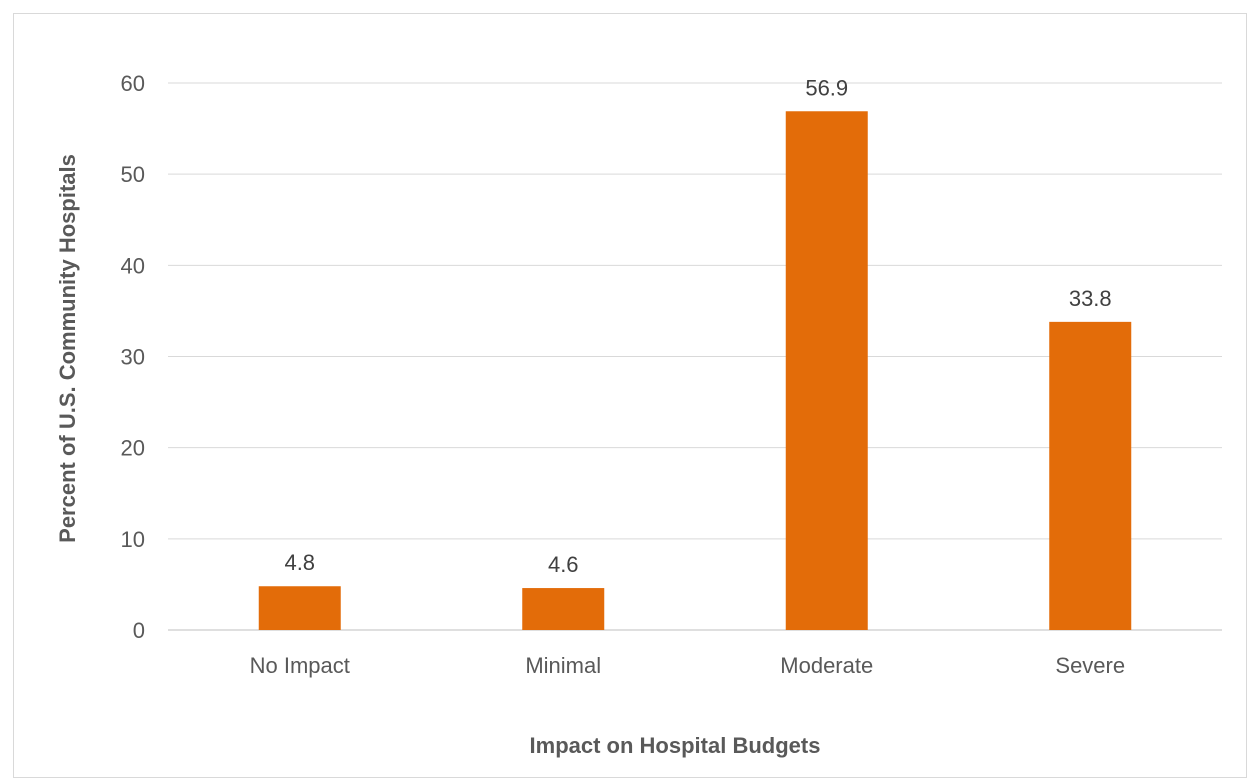 This screenshot has width=1248, height=779. What do you see at coordinates (826, 665) in the screenshot?
I see `x-tick-label: Moderate` at bounding box center [826, 665].